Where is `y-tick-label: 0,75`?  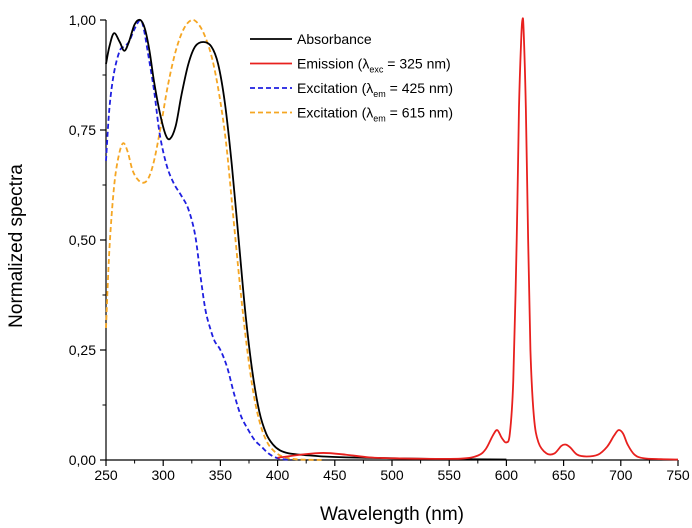
y-tick-label: 0,75 is located at coordinates (82, 130).